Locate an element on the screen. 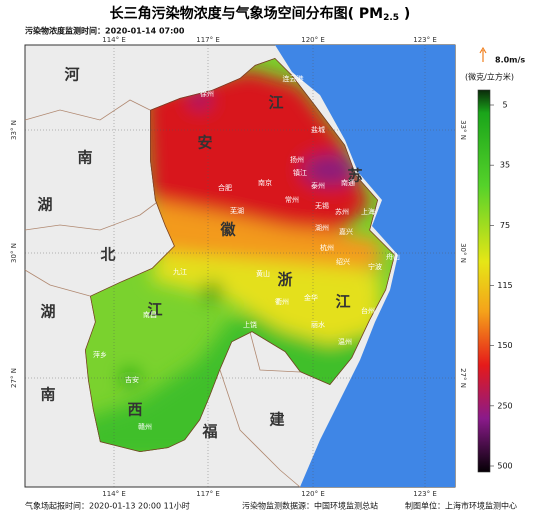  monitor-time: 污染物浓度监测时间：2020-01-14 07:00 is located at coordinates (105, 31).